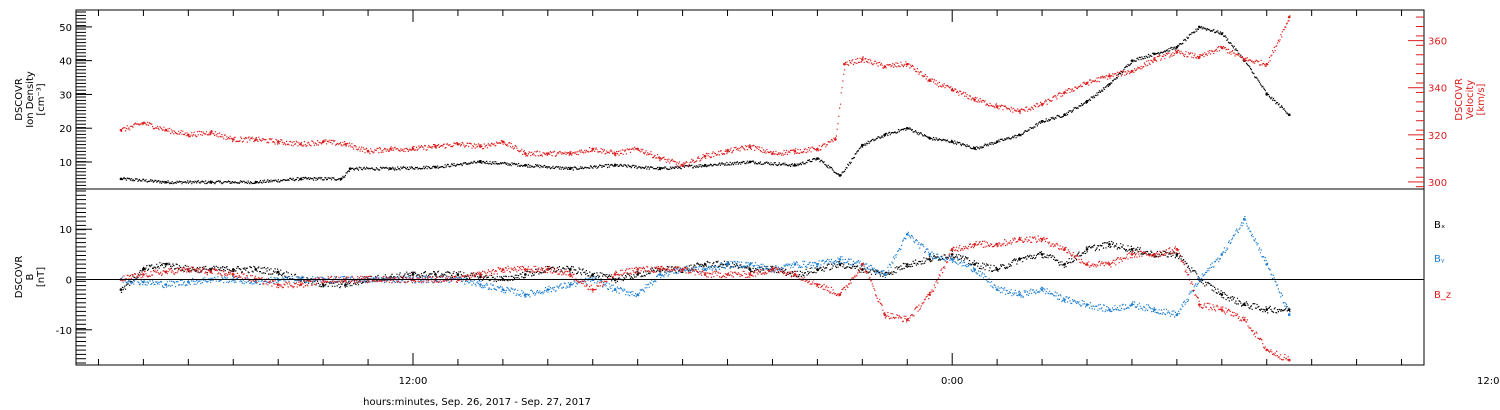  I want to click on bx-series, so click(705, 277).